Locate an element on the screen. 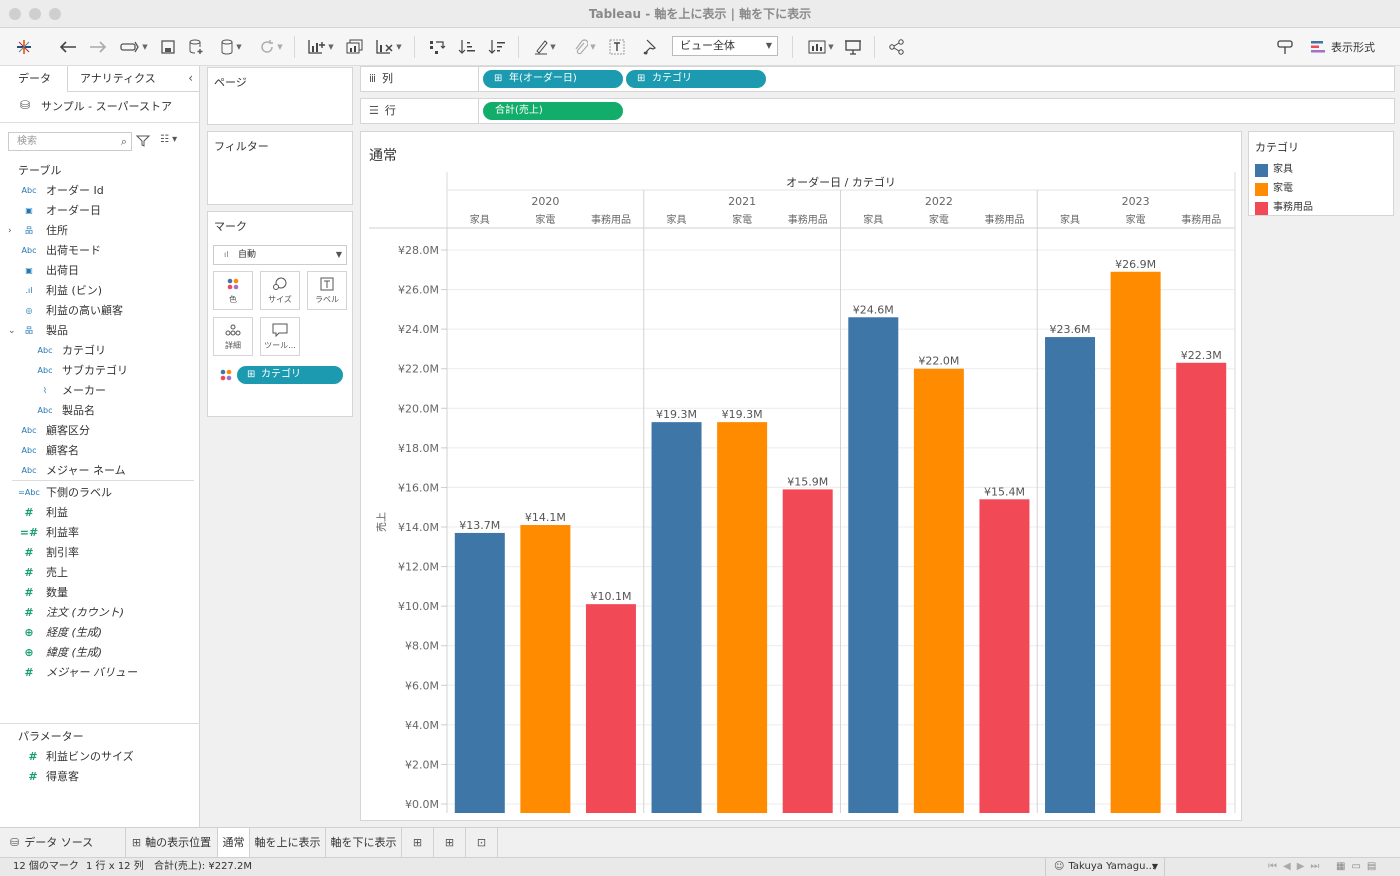 Image resolution: width=1400 pixels, height=876 pixels. tableau-logo-icon is located at coordinates (24, 47).